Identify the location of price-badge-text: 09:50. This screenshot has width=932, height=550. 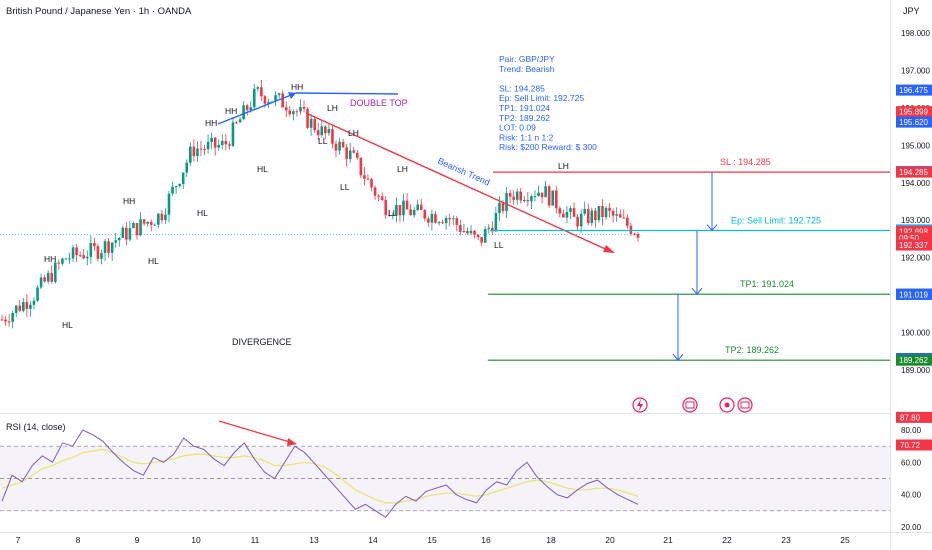
(909, 238).